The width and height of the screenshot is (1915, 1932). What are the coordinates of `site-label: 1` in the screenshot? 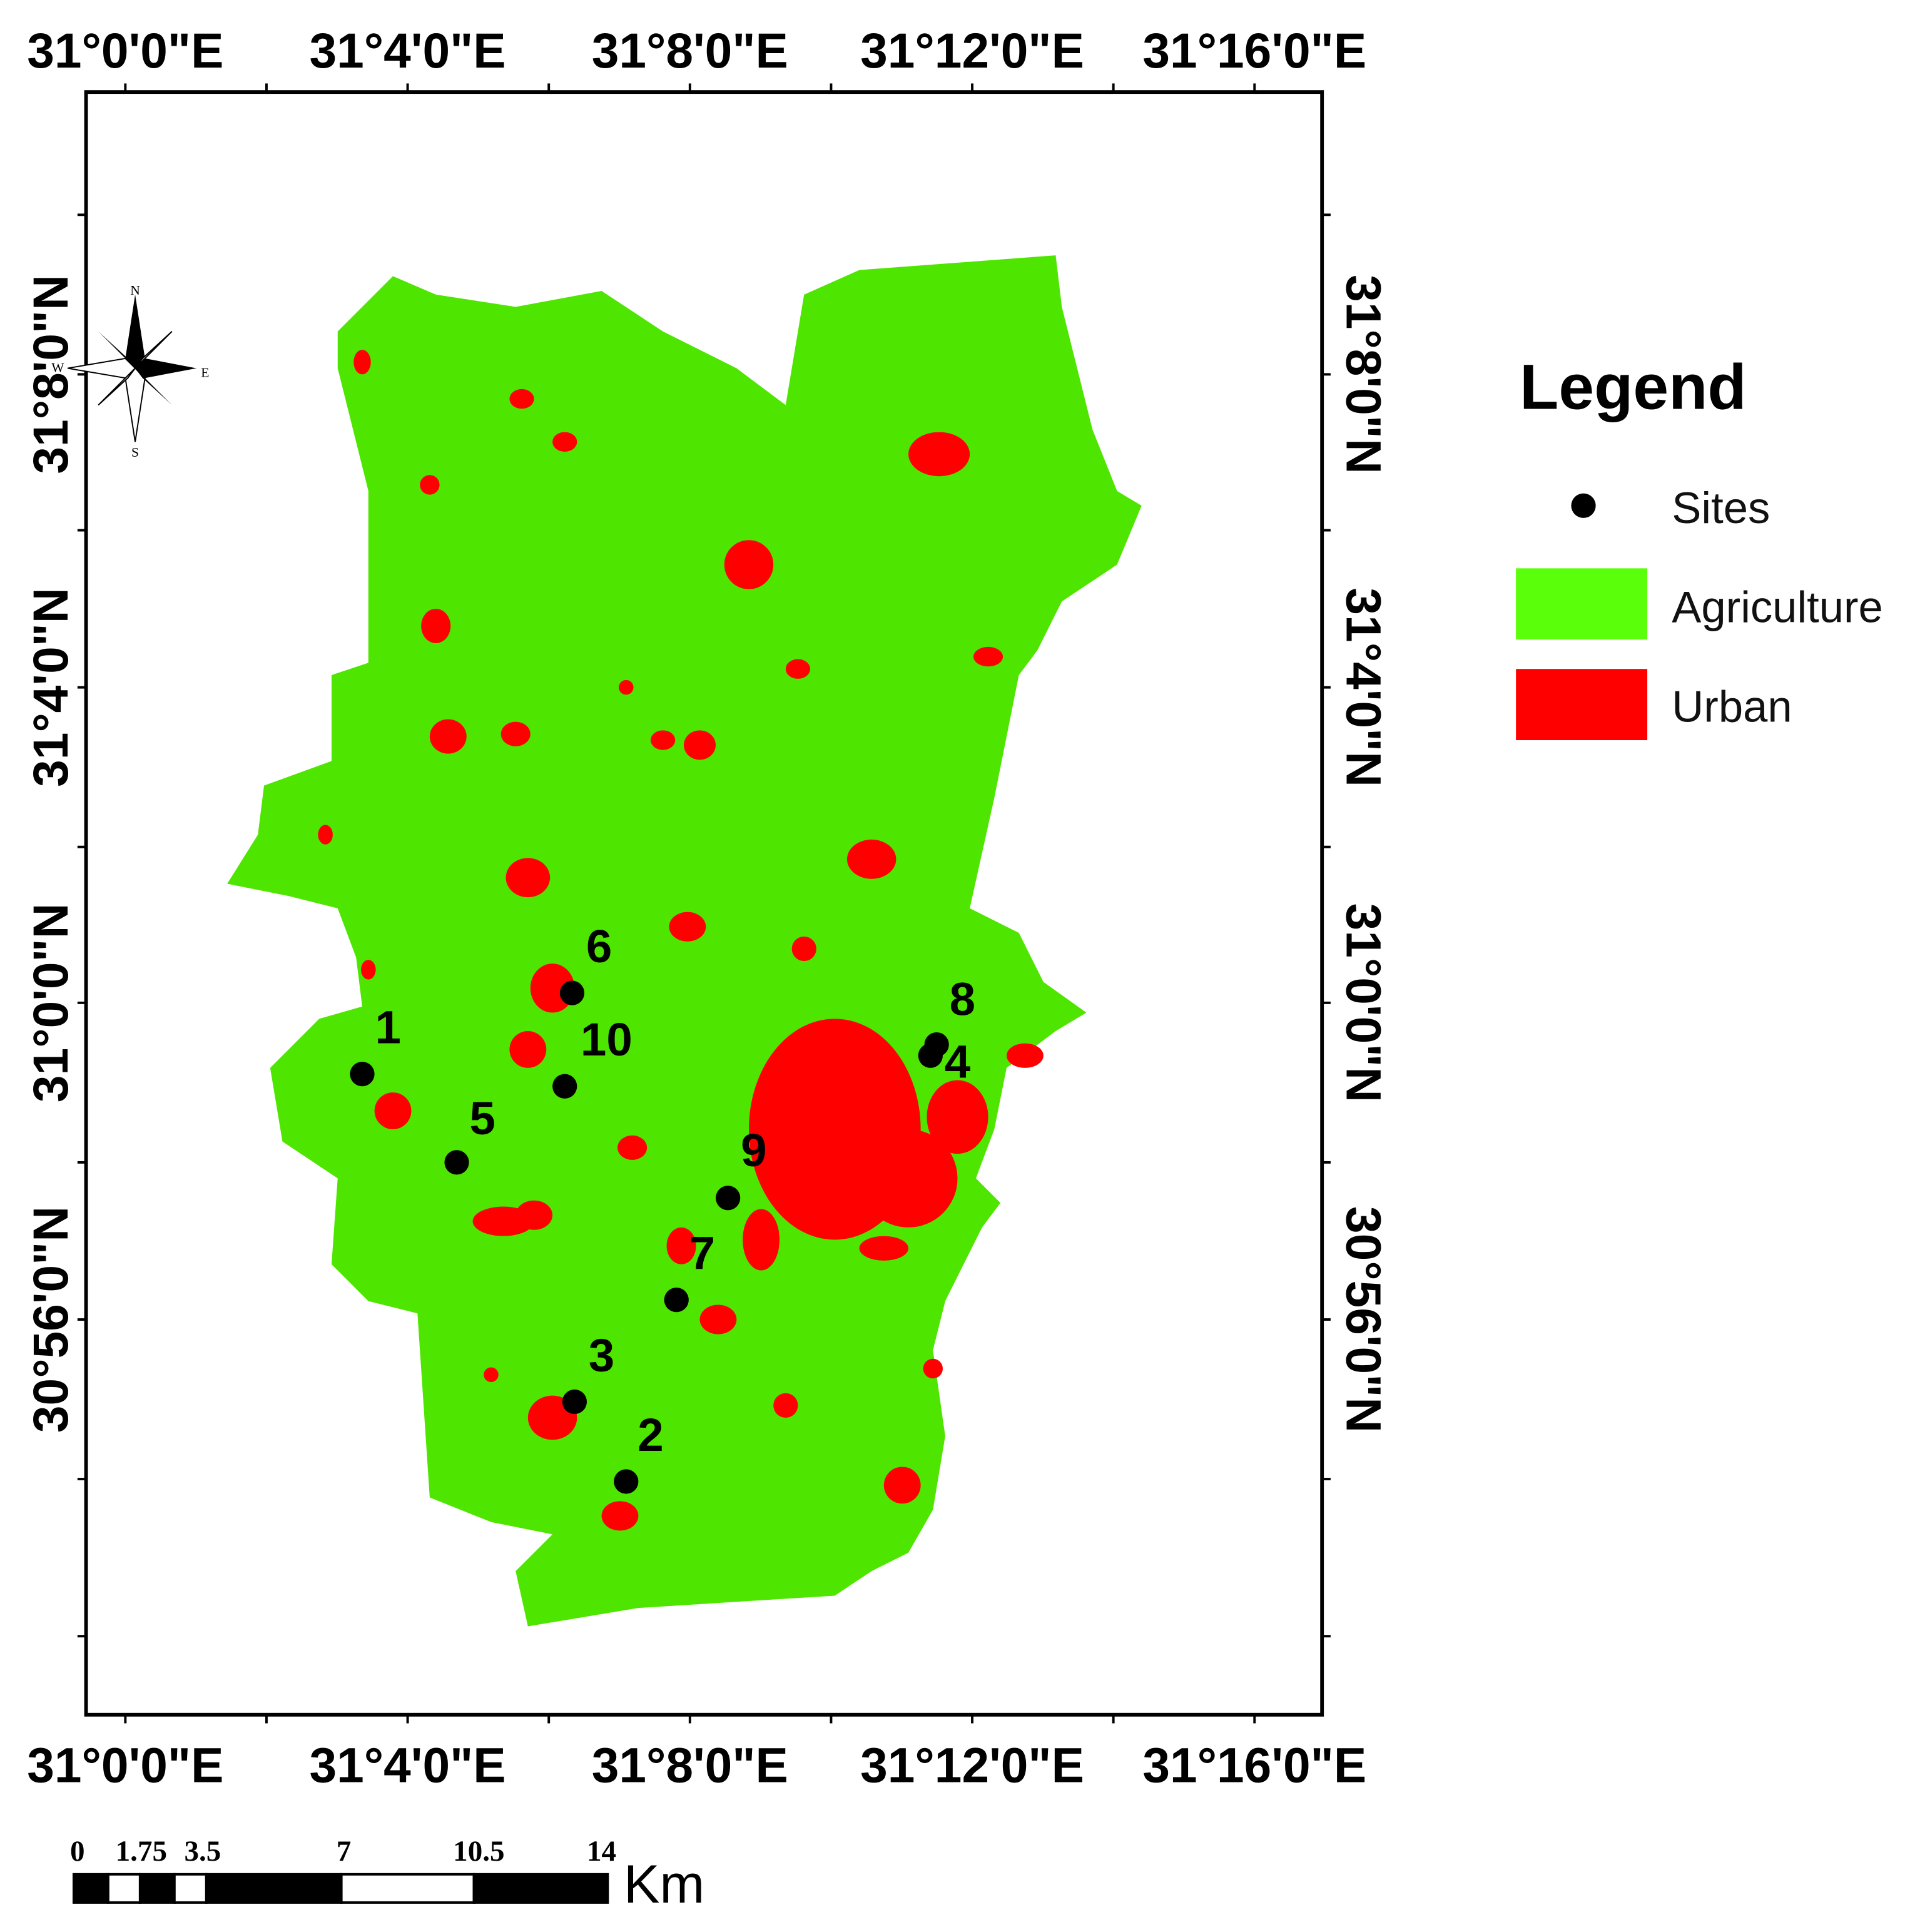 It's located at (387, 1028).